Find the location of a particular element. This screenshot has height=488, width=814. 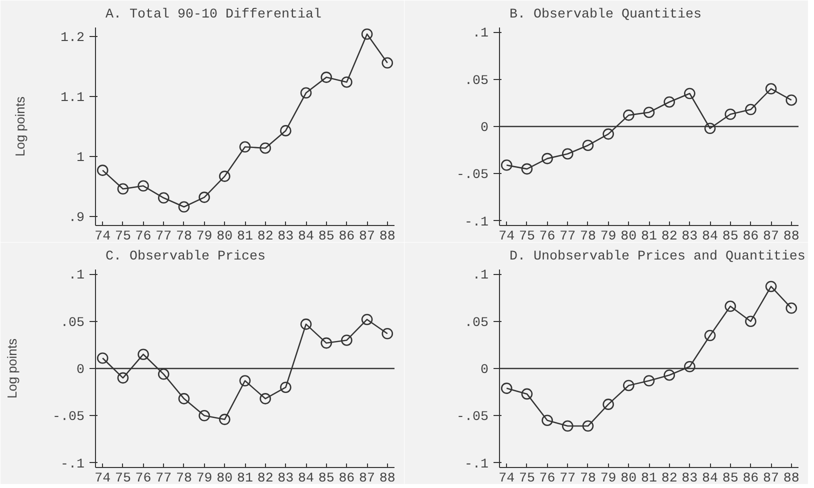

chart-title: A. Total 90-10 Differential is located at coordinates (214, 15).